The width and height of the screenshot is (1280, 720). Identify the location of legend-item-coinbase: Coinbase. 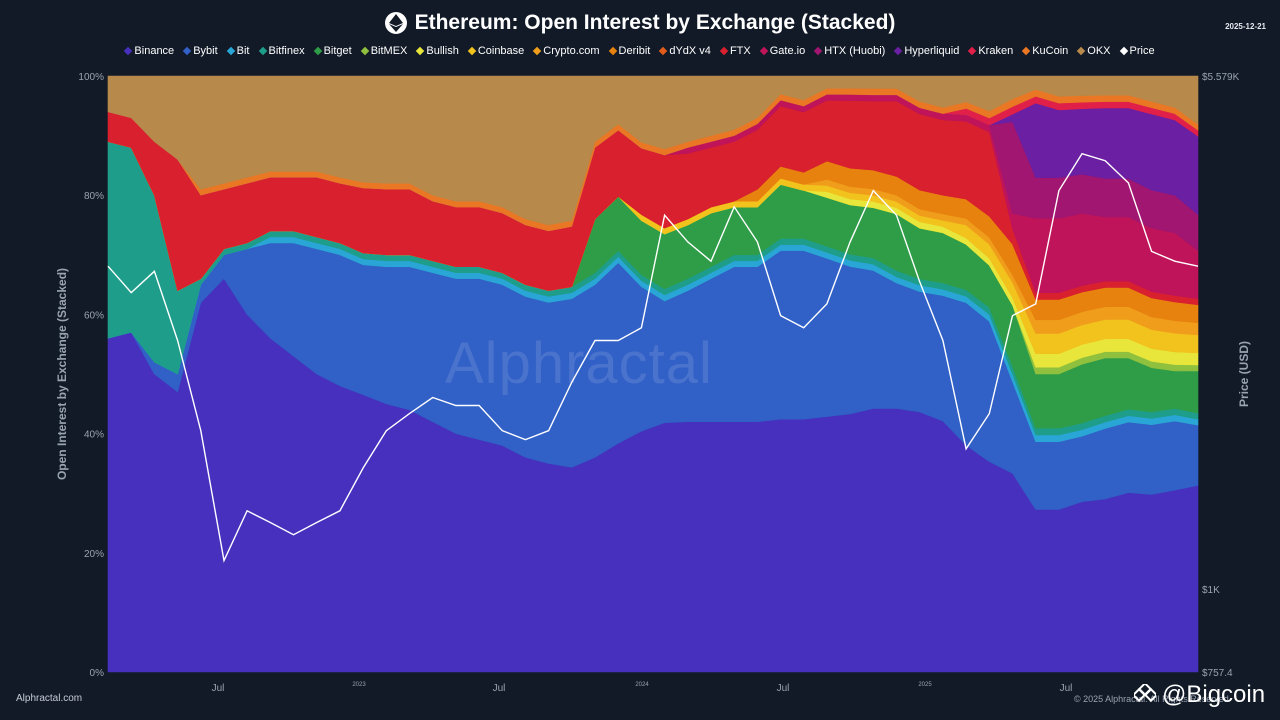
(496, 51).